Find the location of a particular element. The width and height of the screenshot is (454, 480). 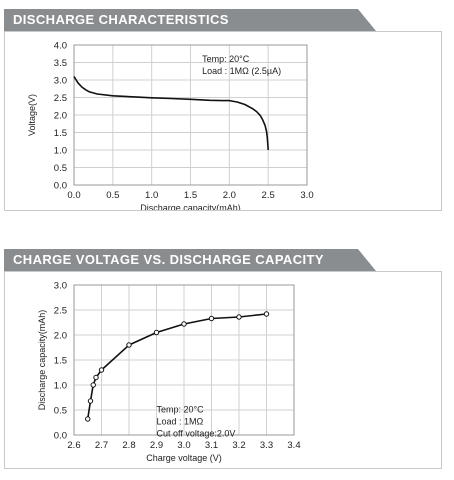

x-tick-label: 3.1 is located at coordinates (211, 445).